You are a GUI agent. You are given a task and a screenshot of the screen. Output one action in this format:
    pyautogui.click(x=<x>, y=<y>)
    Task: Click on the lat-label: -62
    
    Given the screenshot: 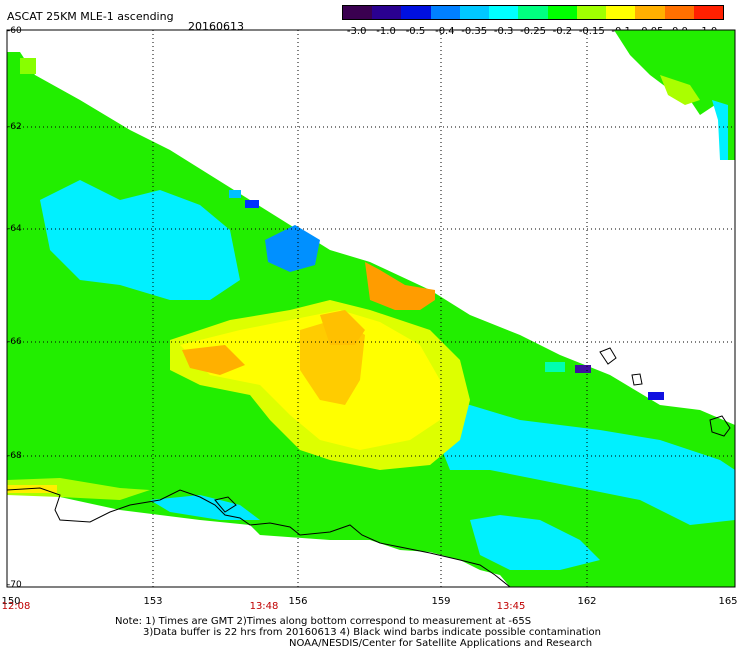 What is the action you would take?
    pyautogui.click(x=14, y=127)
    